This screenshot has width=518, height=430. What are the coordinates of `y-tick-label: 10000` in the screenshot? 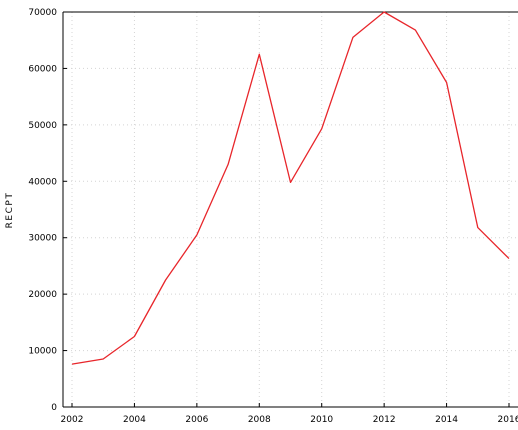 It's located at (42, 352).